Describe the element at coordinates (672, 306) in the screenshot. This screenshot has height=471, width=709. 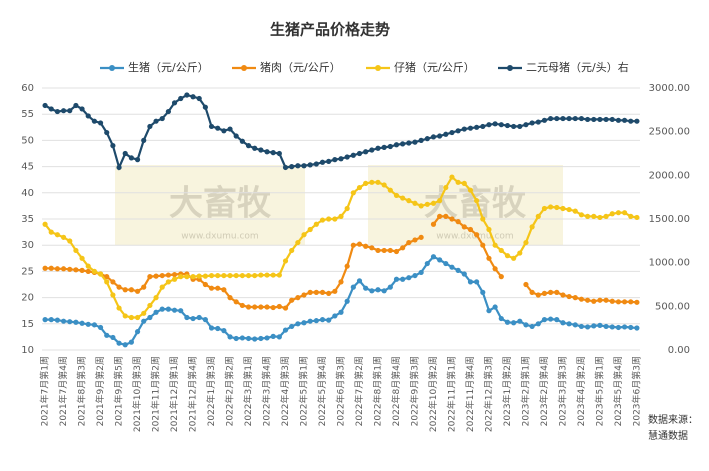
I see `y2-tick-label: 500.00` at that location.